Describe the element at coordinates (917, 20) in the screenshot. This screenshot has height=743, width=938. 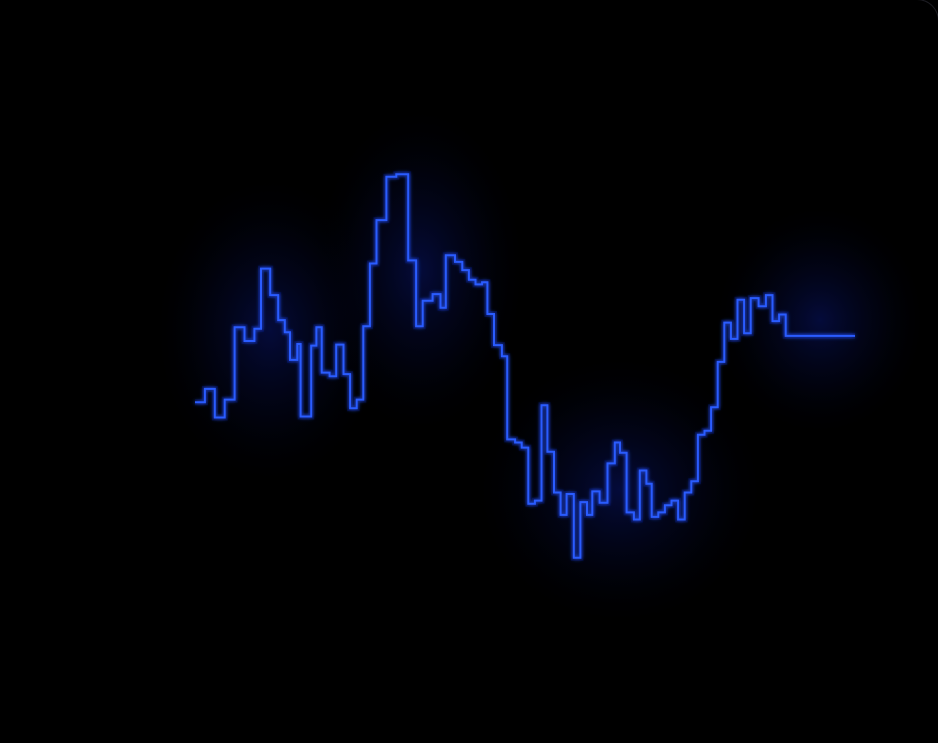
I see `window-corner` at that location.